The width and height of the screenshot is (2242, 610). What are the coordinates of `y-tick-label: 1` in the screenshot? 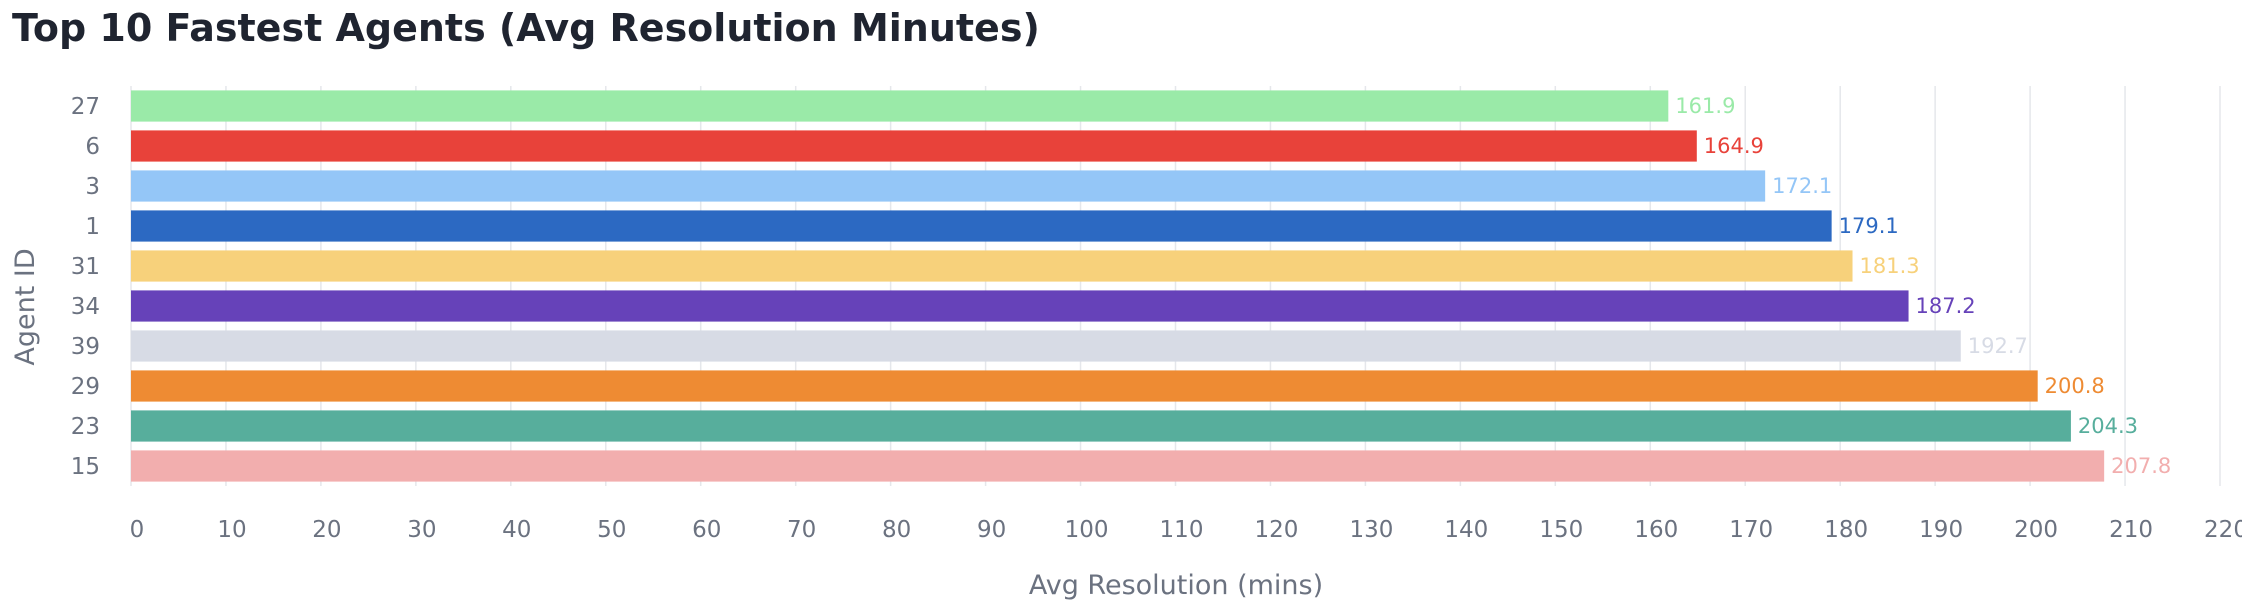 It's located at (92, 227).